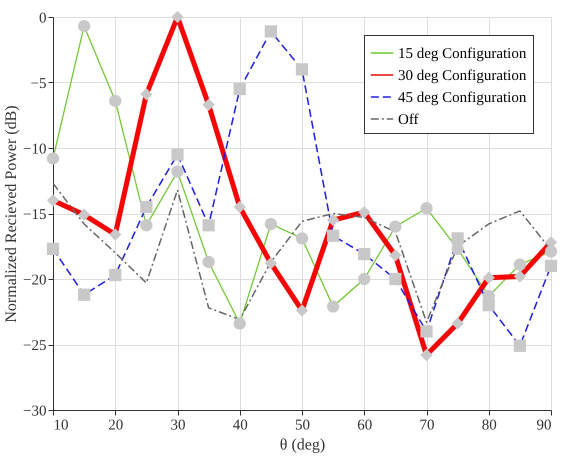  What do you see at coordinates (116, 426) in the screenshot?
I see `x-tick-label: 20` at bounding box center [116, 426].